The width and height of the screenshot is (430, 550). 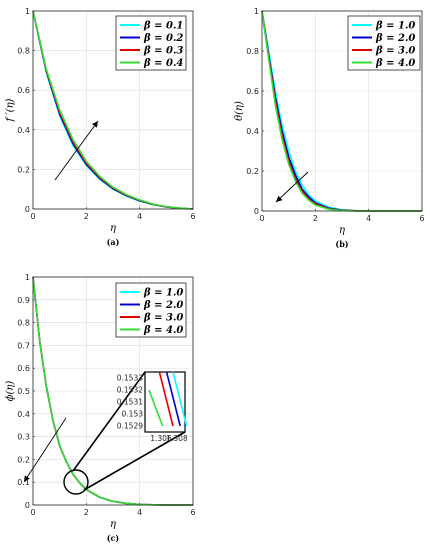 What do you see at coordinates (23, 300) in the screenshot?
I see `y-tick-label: 0.9` at bounding box center [23, 300].